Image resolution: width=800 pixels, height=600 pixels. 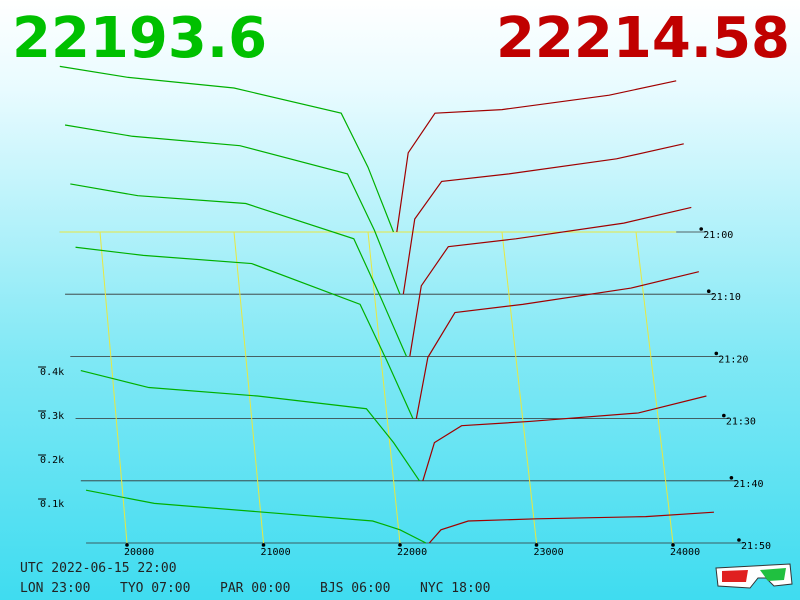 I want to click on x-tick-label: 21000, so click(x=276, y=552).